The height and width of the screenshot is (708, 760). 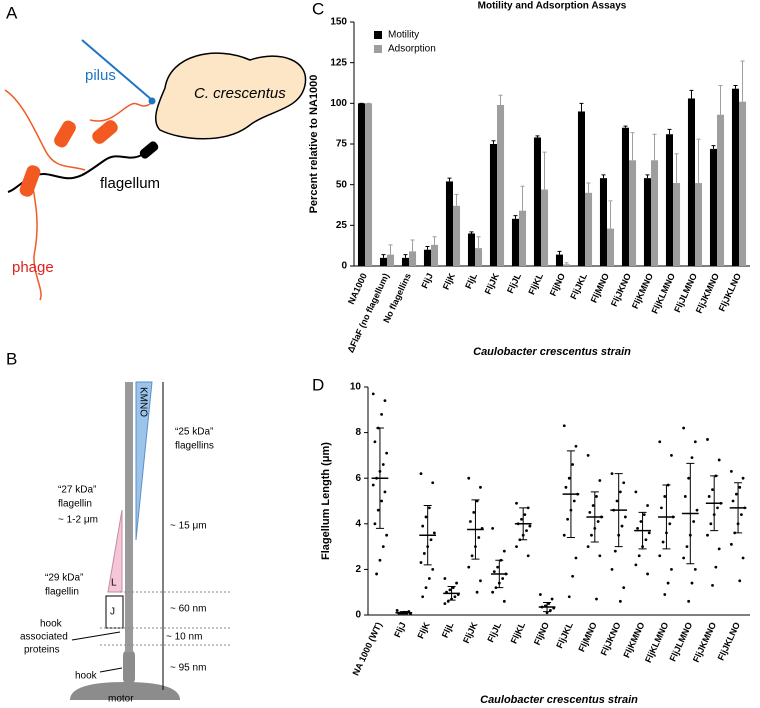 What do you see at coordinates (51, 624) in the screenshot?
I see `hap-label: hook` at bounding box center [51, 624].